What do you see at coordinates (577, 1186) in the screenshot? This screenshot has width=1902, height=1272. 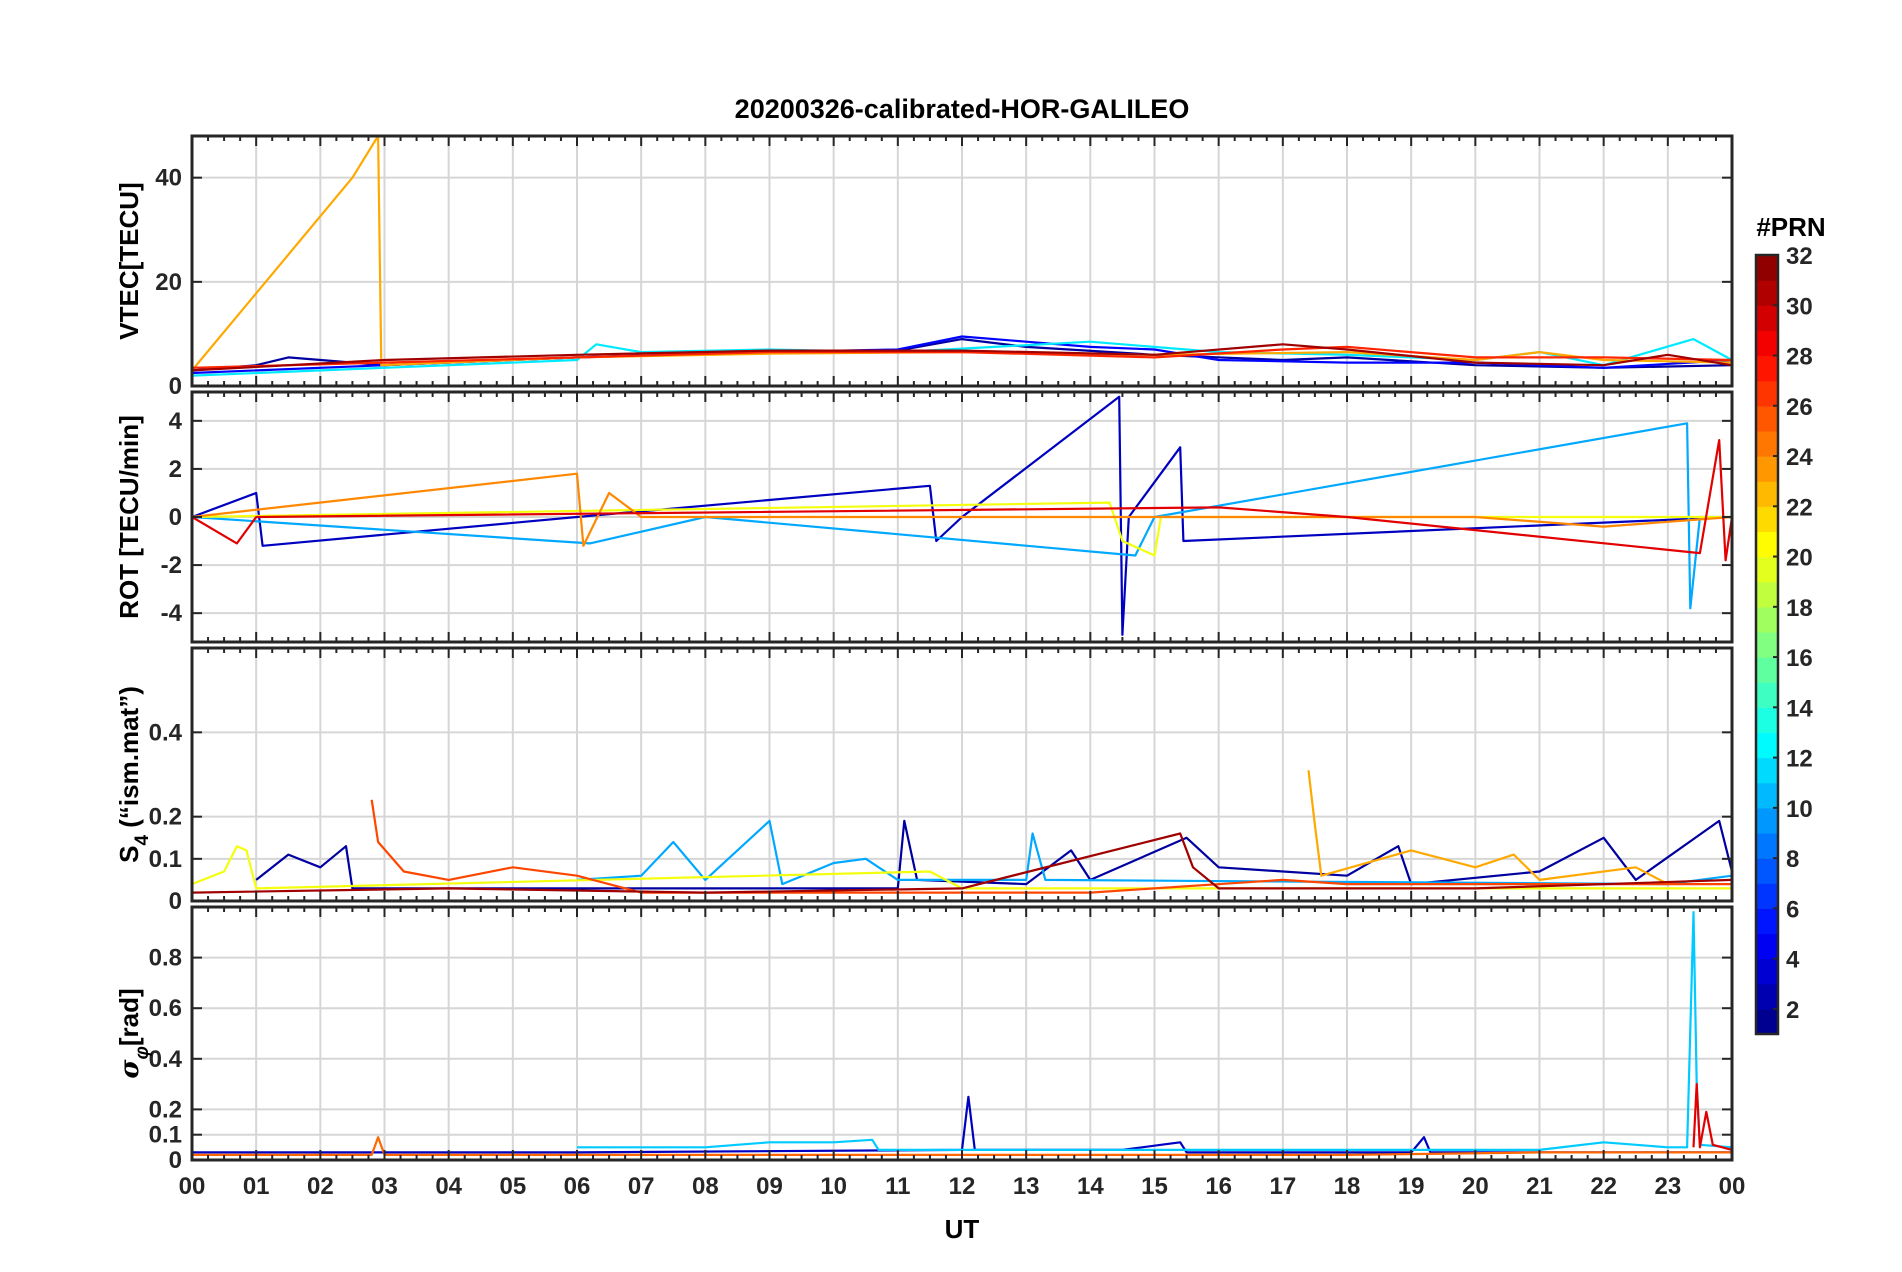 I see `x-tick-label: 06` at bounding box center [577, 1186].